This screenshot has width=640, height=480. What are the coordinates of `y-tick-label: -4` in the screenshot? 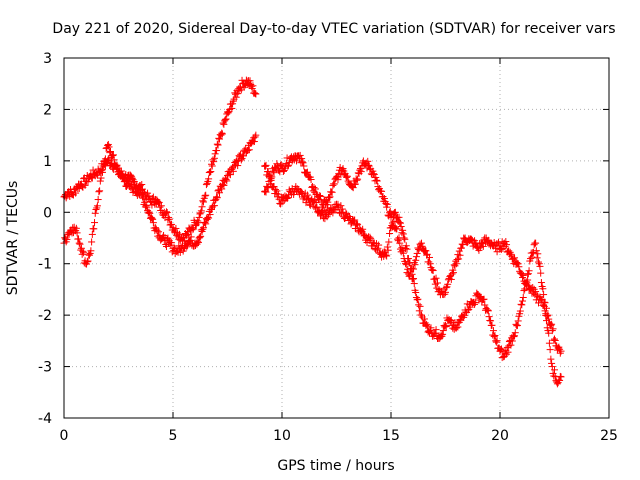 It's located at (45, 419).